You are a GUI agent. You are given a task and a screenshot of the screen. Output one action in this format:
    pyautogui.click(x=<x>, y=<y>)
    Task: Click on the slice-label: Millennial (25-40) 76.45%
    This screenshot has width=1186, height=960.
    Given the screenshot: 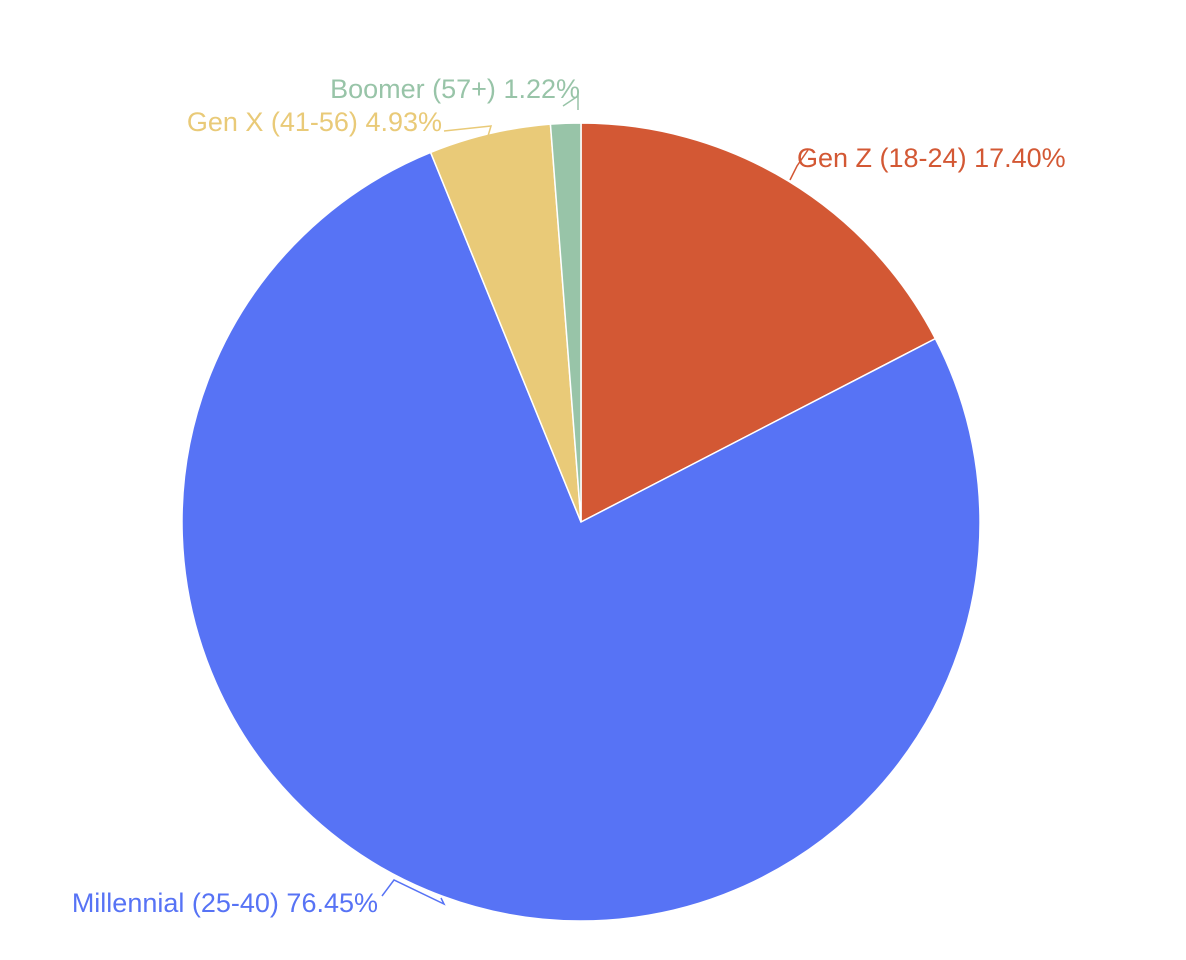 What is the action you would take?
    pyautogui.click(x=225, y=903)
    